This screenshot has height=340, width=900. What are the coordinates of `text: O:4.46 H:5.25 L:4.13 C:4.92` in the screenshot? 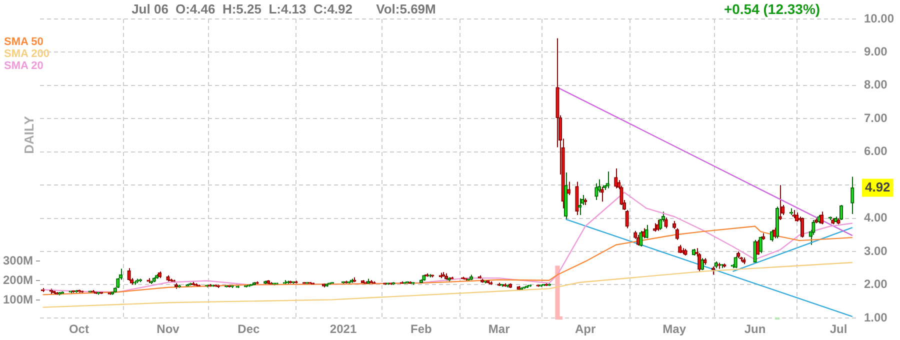 It's located at (264, 9).